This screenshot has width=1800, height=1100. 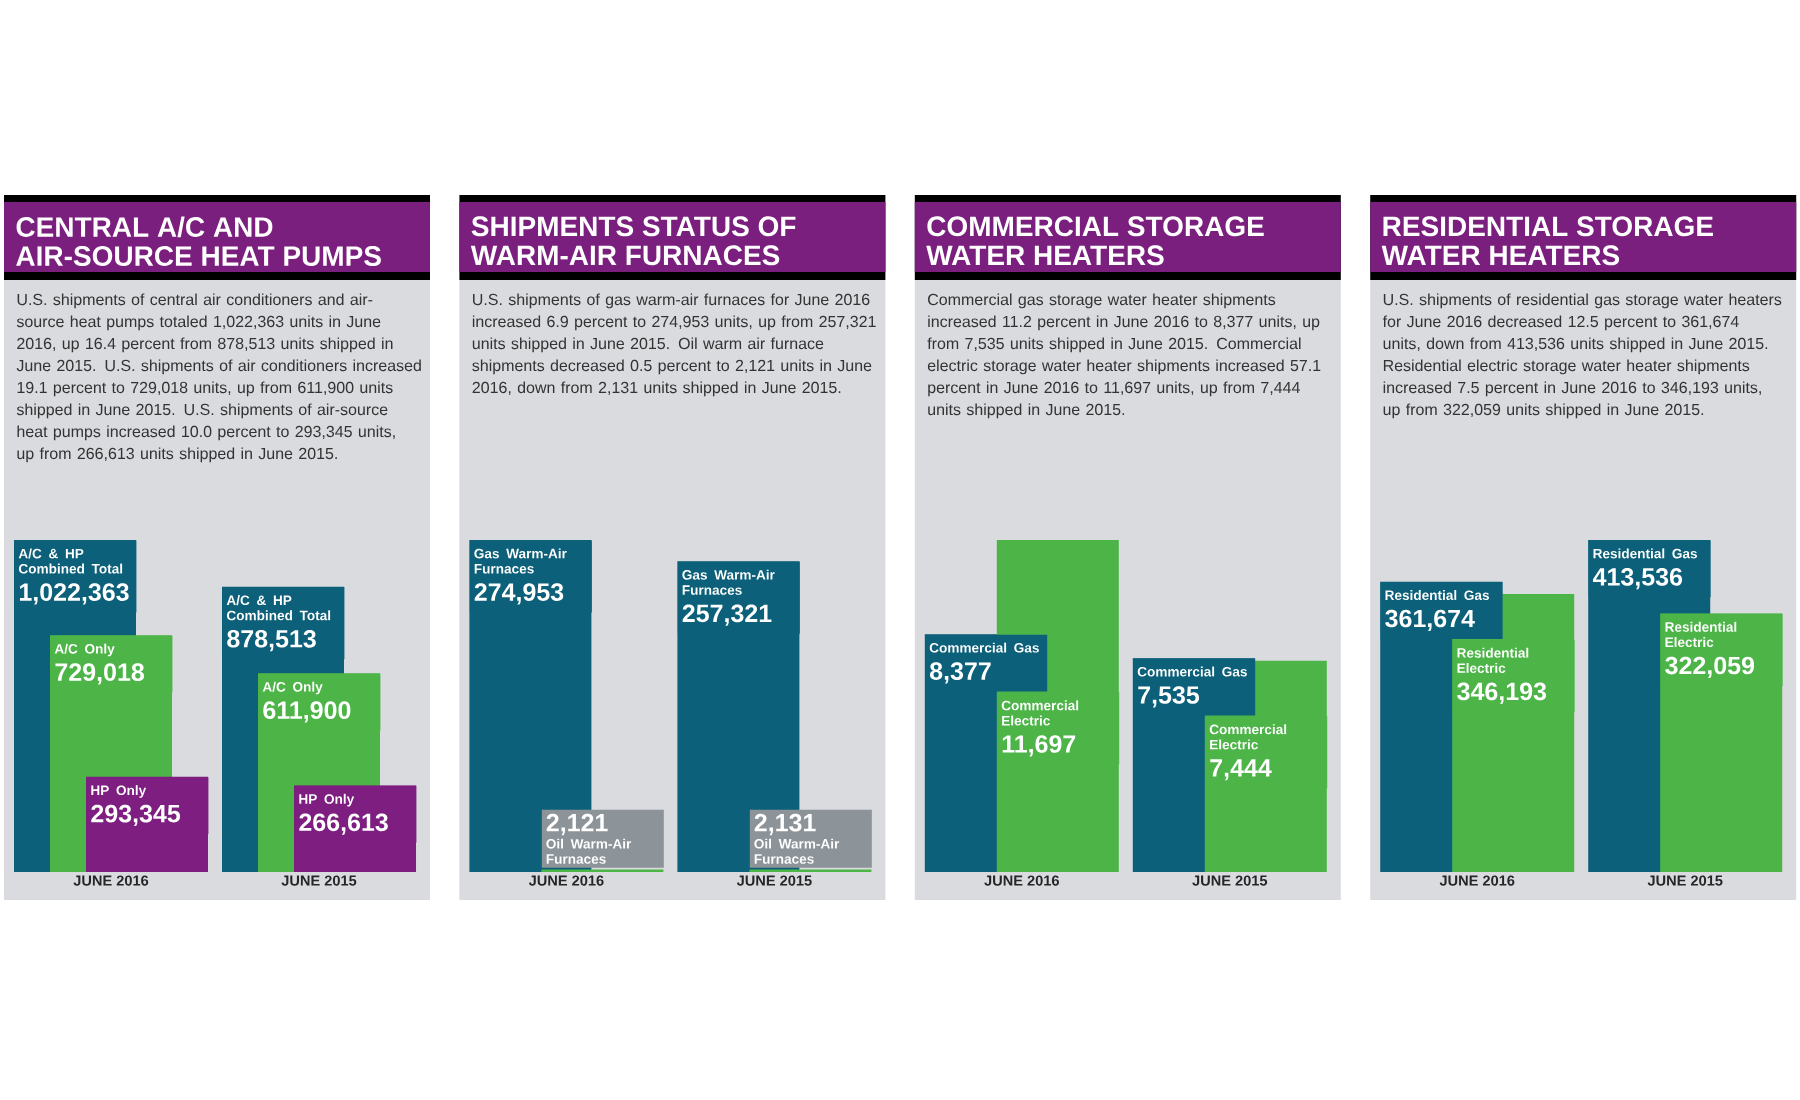 I want to click on data-label: 611,900, so click(x=307, y=712).